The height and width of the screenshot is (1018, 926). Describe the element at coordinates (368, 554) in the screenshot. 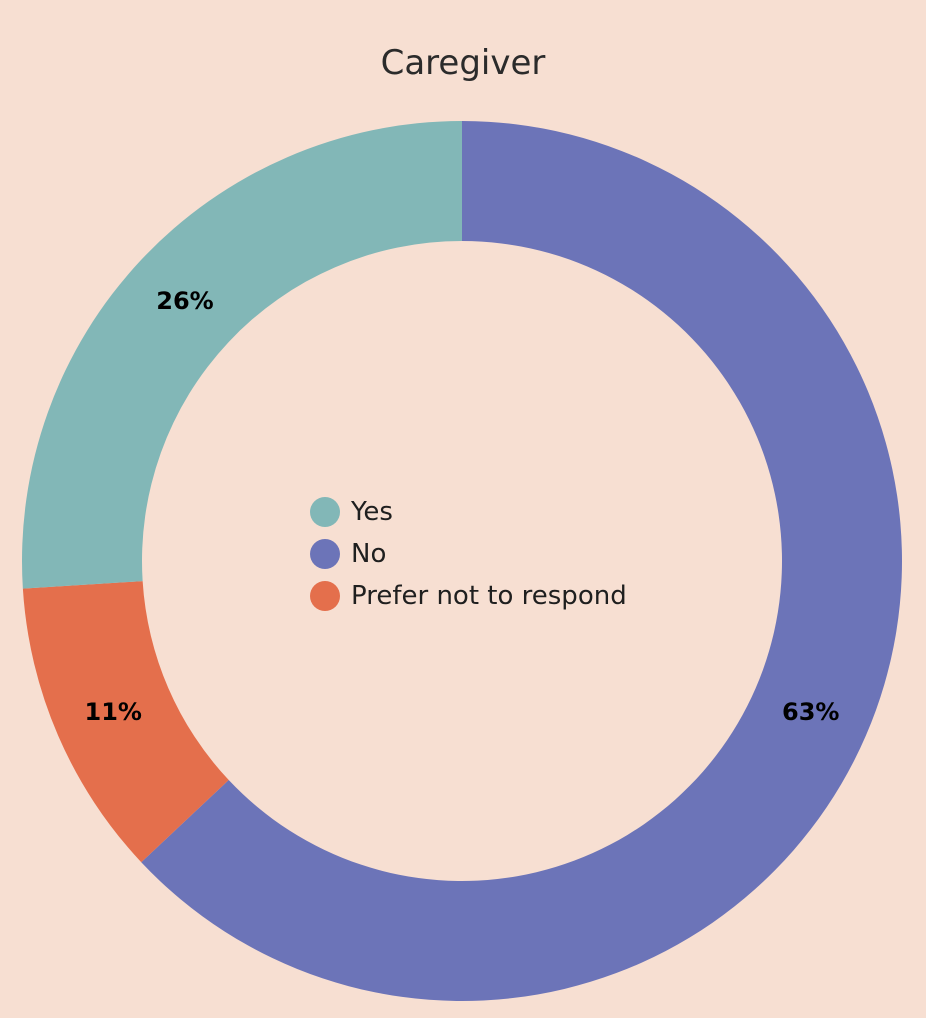

I see `legend-label: No` at that location.